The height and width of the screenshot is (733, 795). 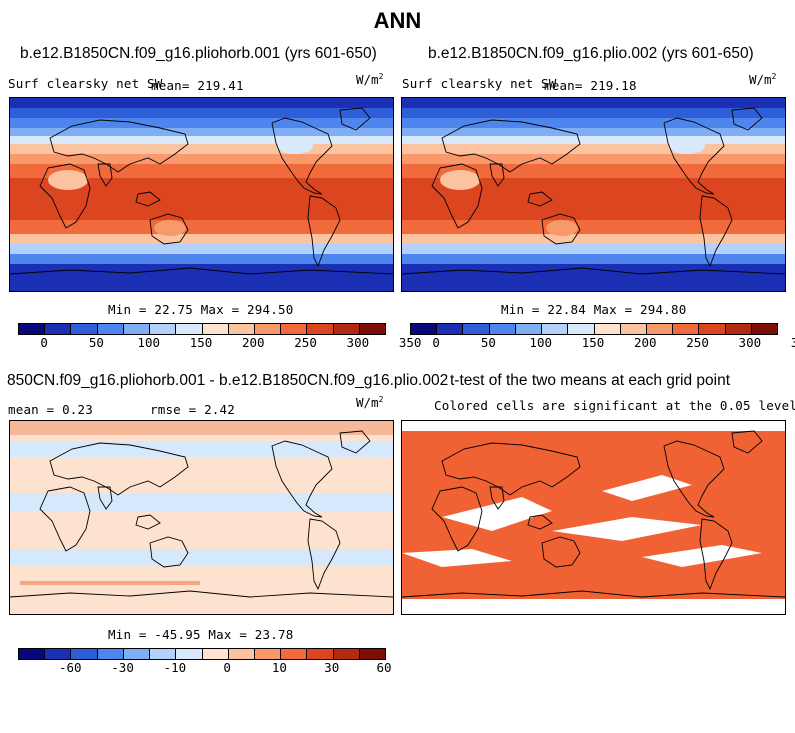 What do you see at coordinates (175, 667) in the screenshot?
I see `colorbar-tick-label: -10` at bounding box center [175, 667].